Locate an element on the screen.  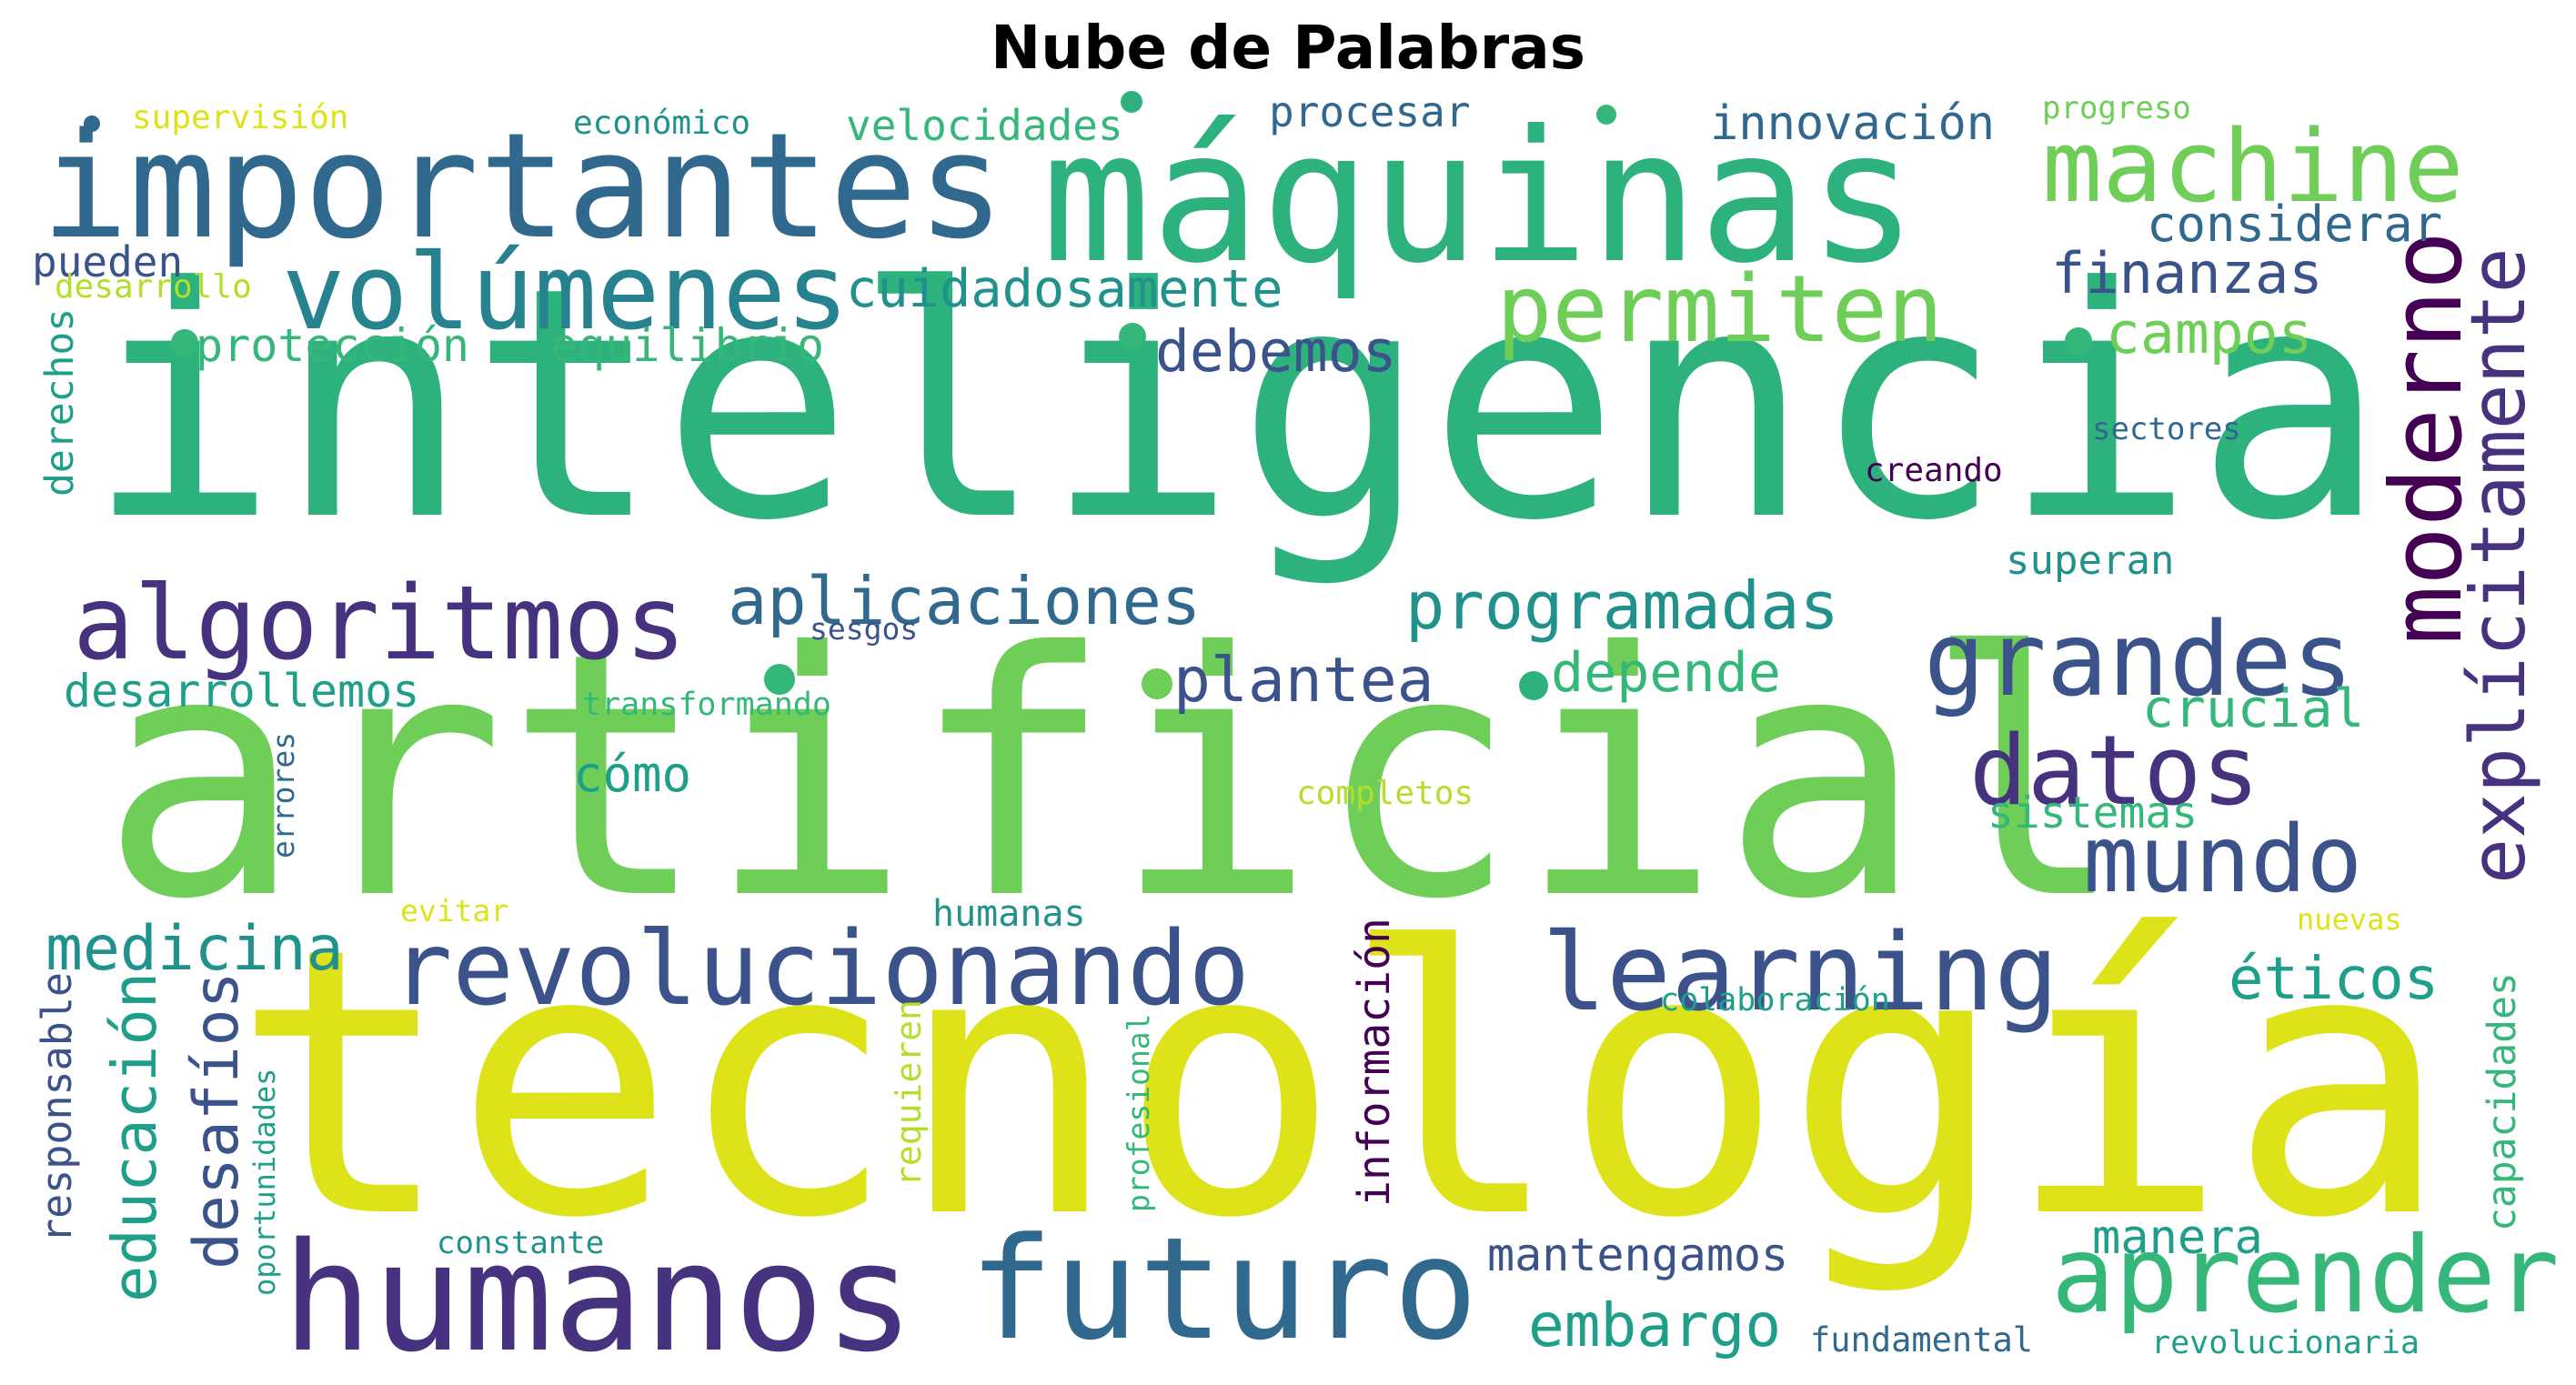
word-cloud-word: importantes is located at coordinates (523, 186).